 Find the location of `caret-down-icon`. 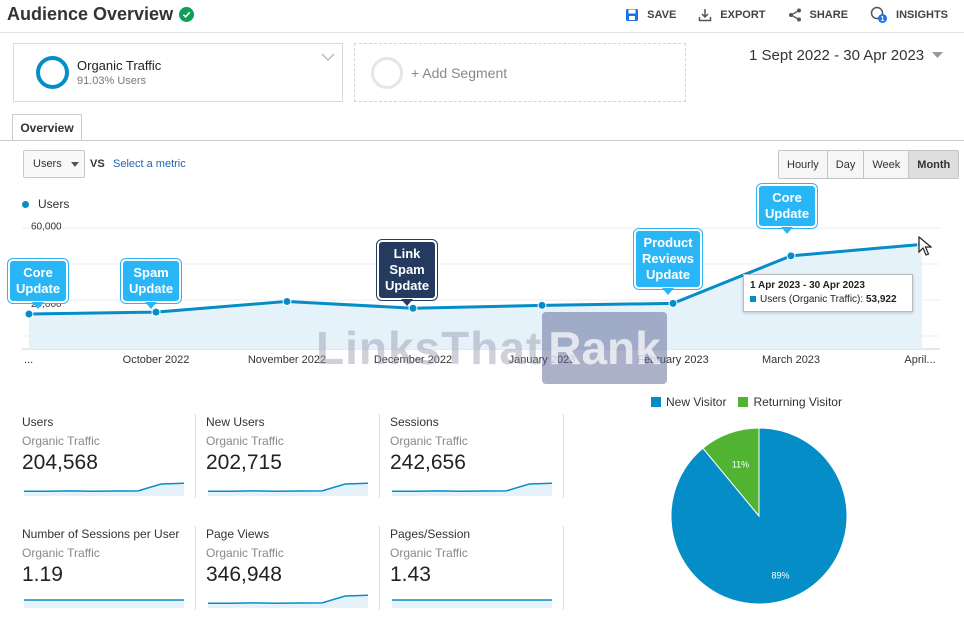

caret-down-icon is located at coordinates (938, 55).